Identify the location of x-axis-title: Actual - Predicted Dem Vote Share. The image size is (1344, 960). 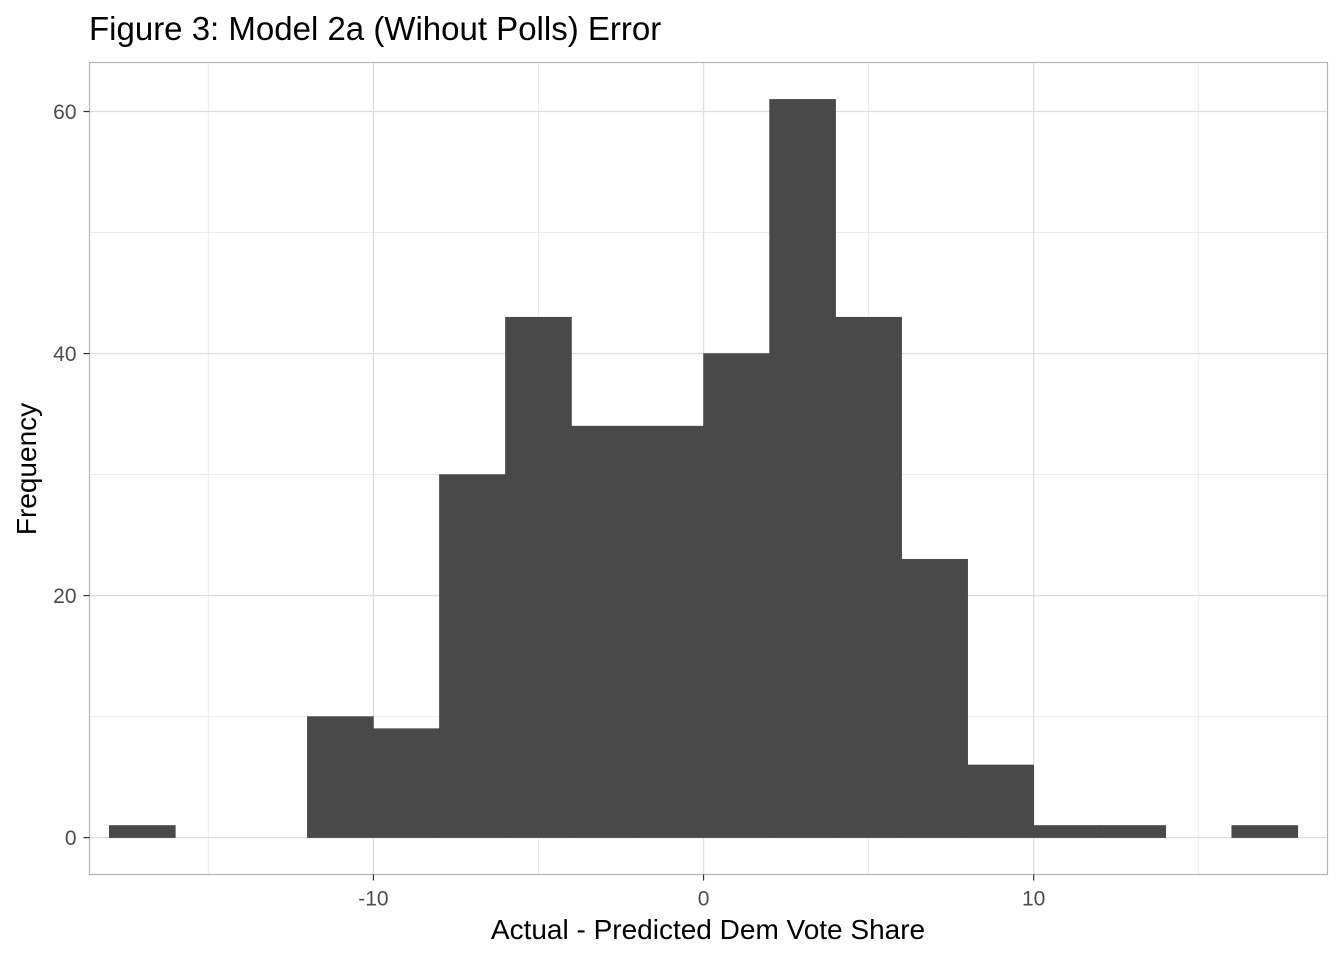
(708, 929).